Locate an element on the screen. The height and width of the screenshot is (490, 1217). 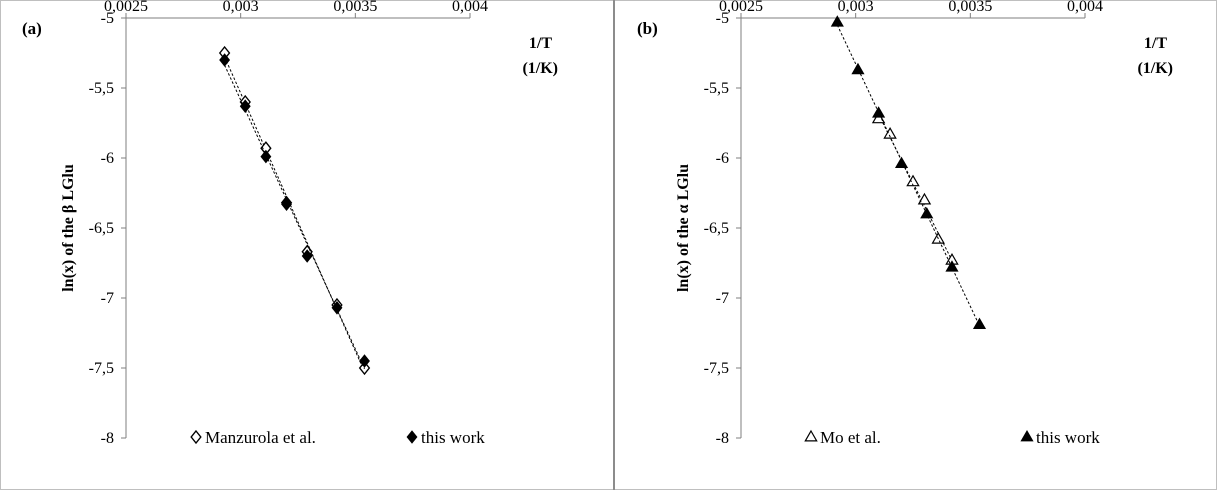
y-axis-title: ln(x) of the α LGlu is located at coordinates (683, 228).